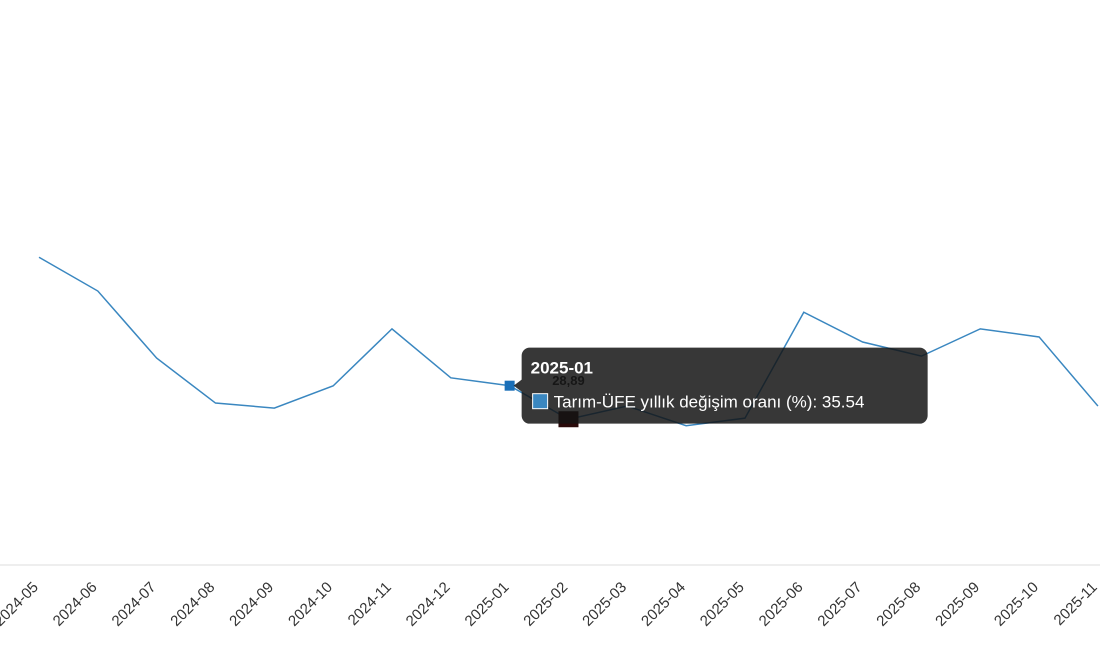  I want to click on x-tick-label: 2024-12, so click(428, 604).